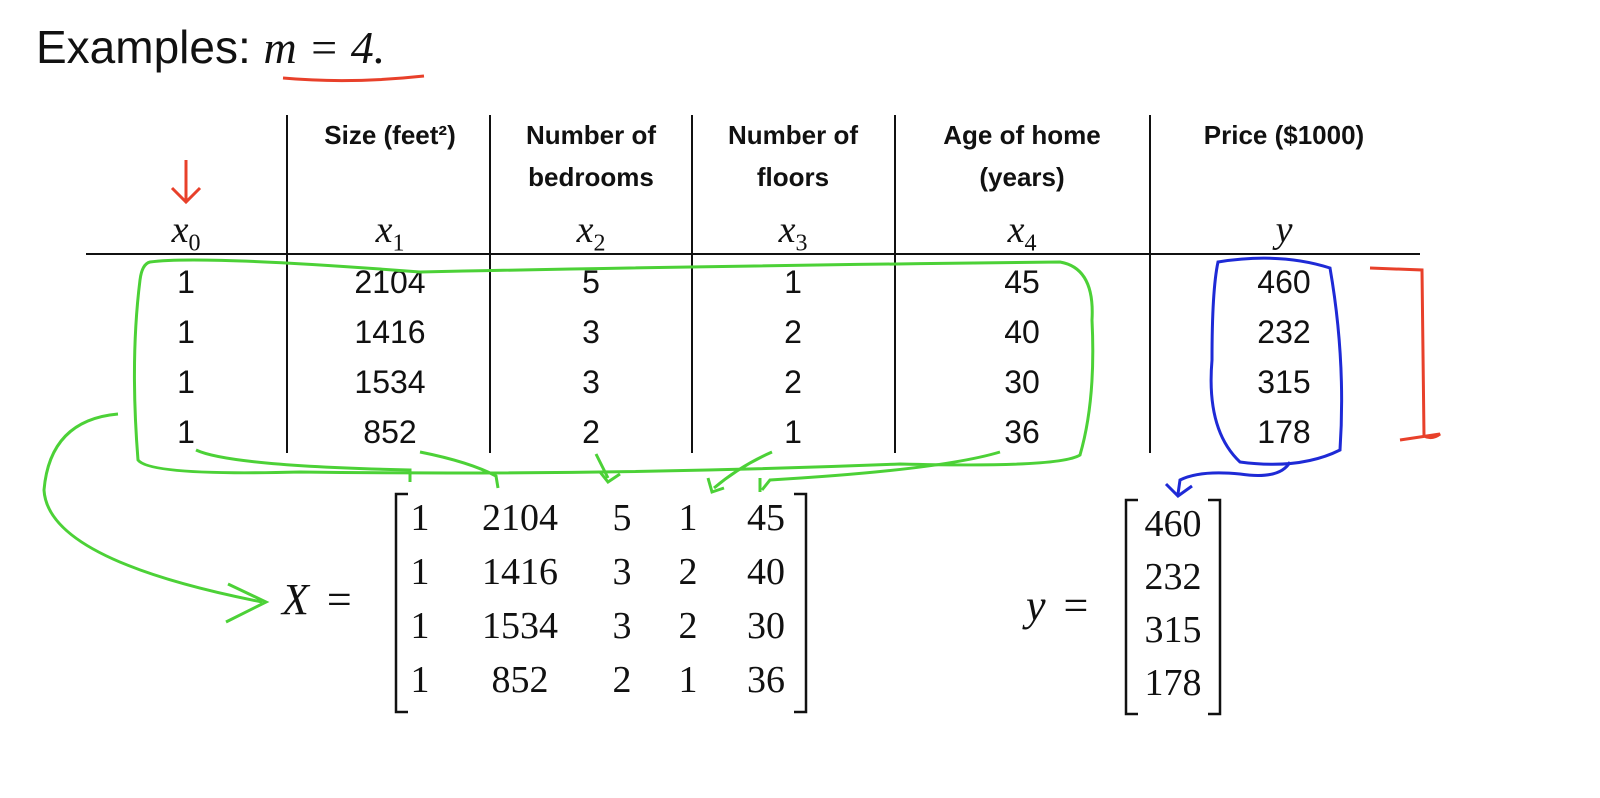 This screenshot has width=1600, height=798. What do you see at coordinates (1284, 382) in the screenshot?
I see `table-cell: 315` at bounding box center [1284, 382].